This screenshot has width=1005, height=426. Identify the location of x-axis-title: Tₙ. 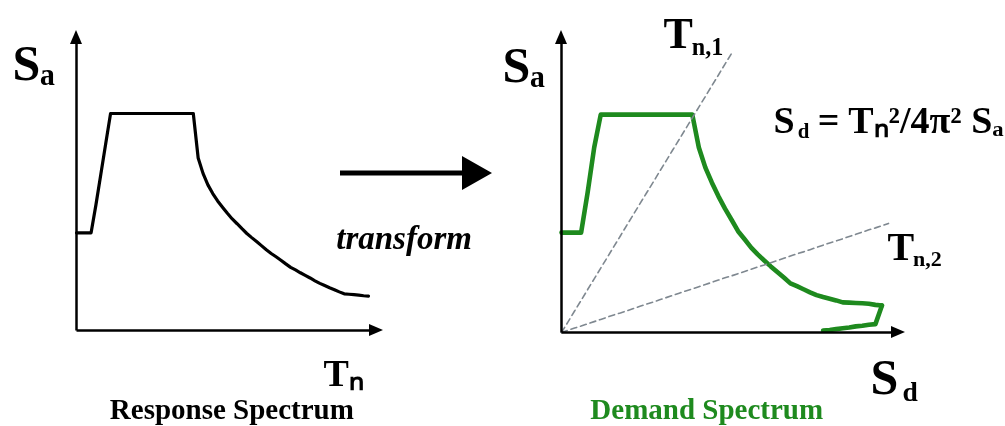
(343, 373).